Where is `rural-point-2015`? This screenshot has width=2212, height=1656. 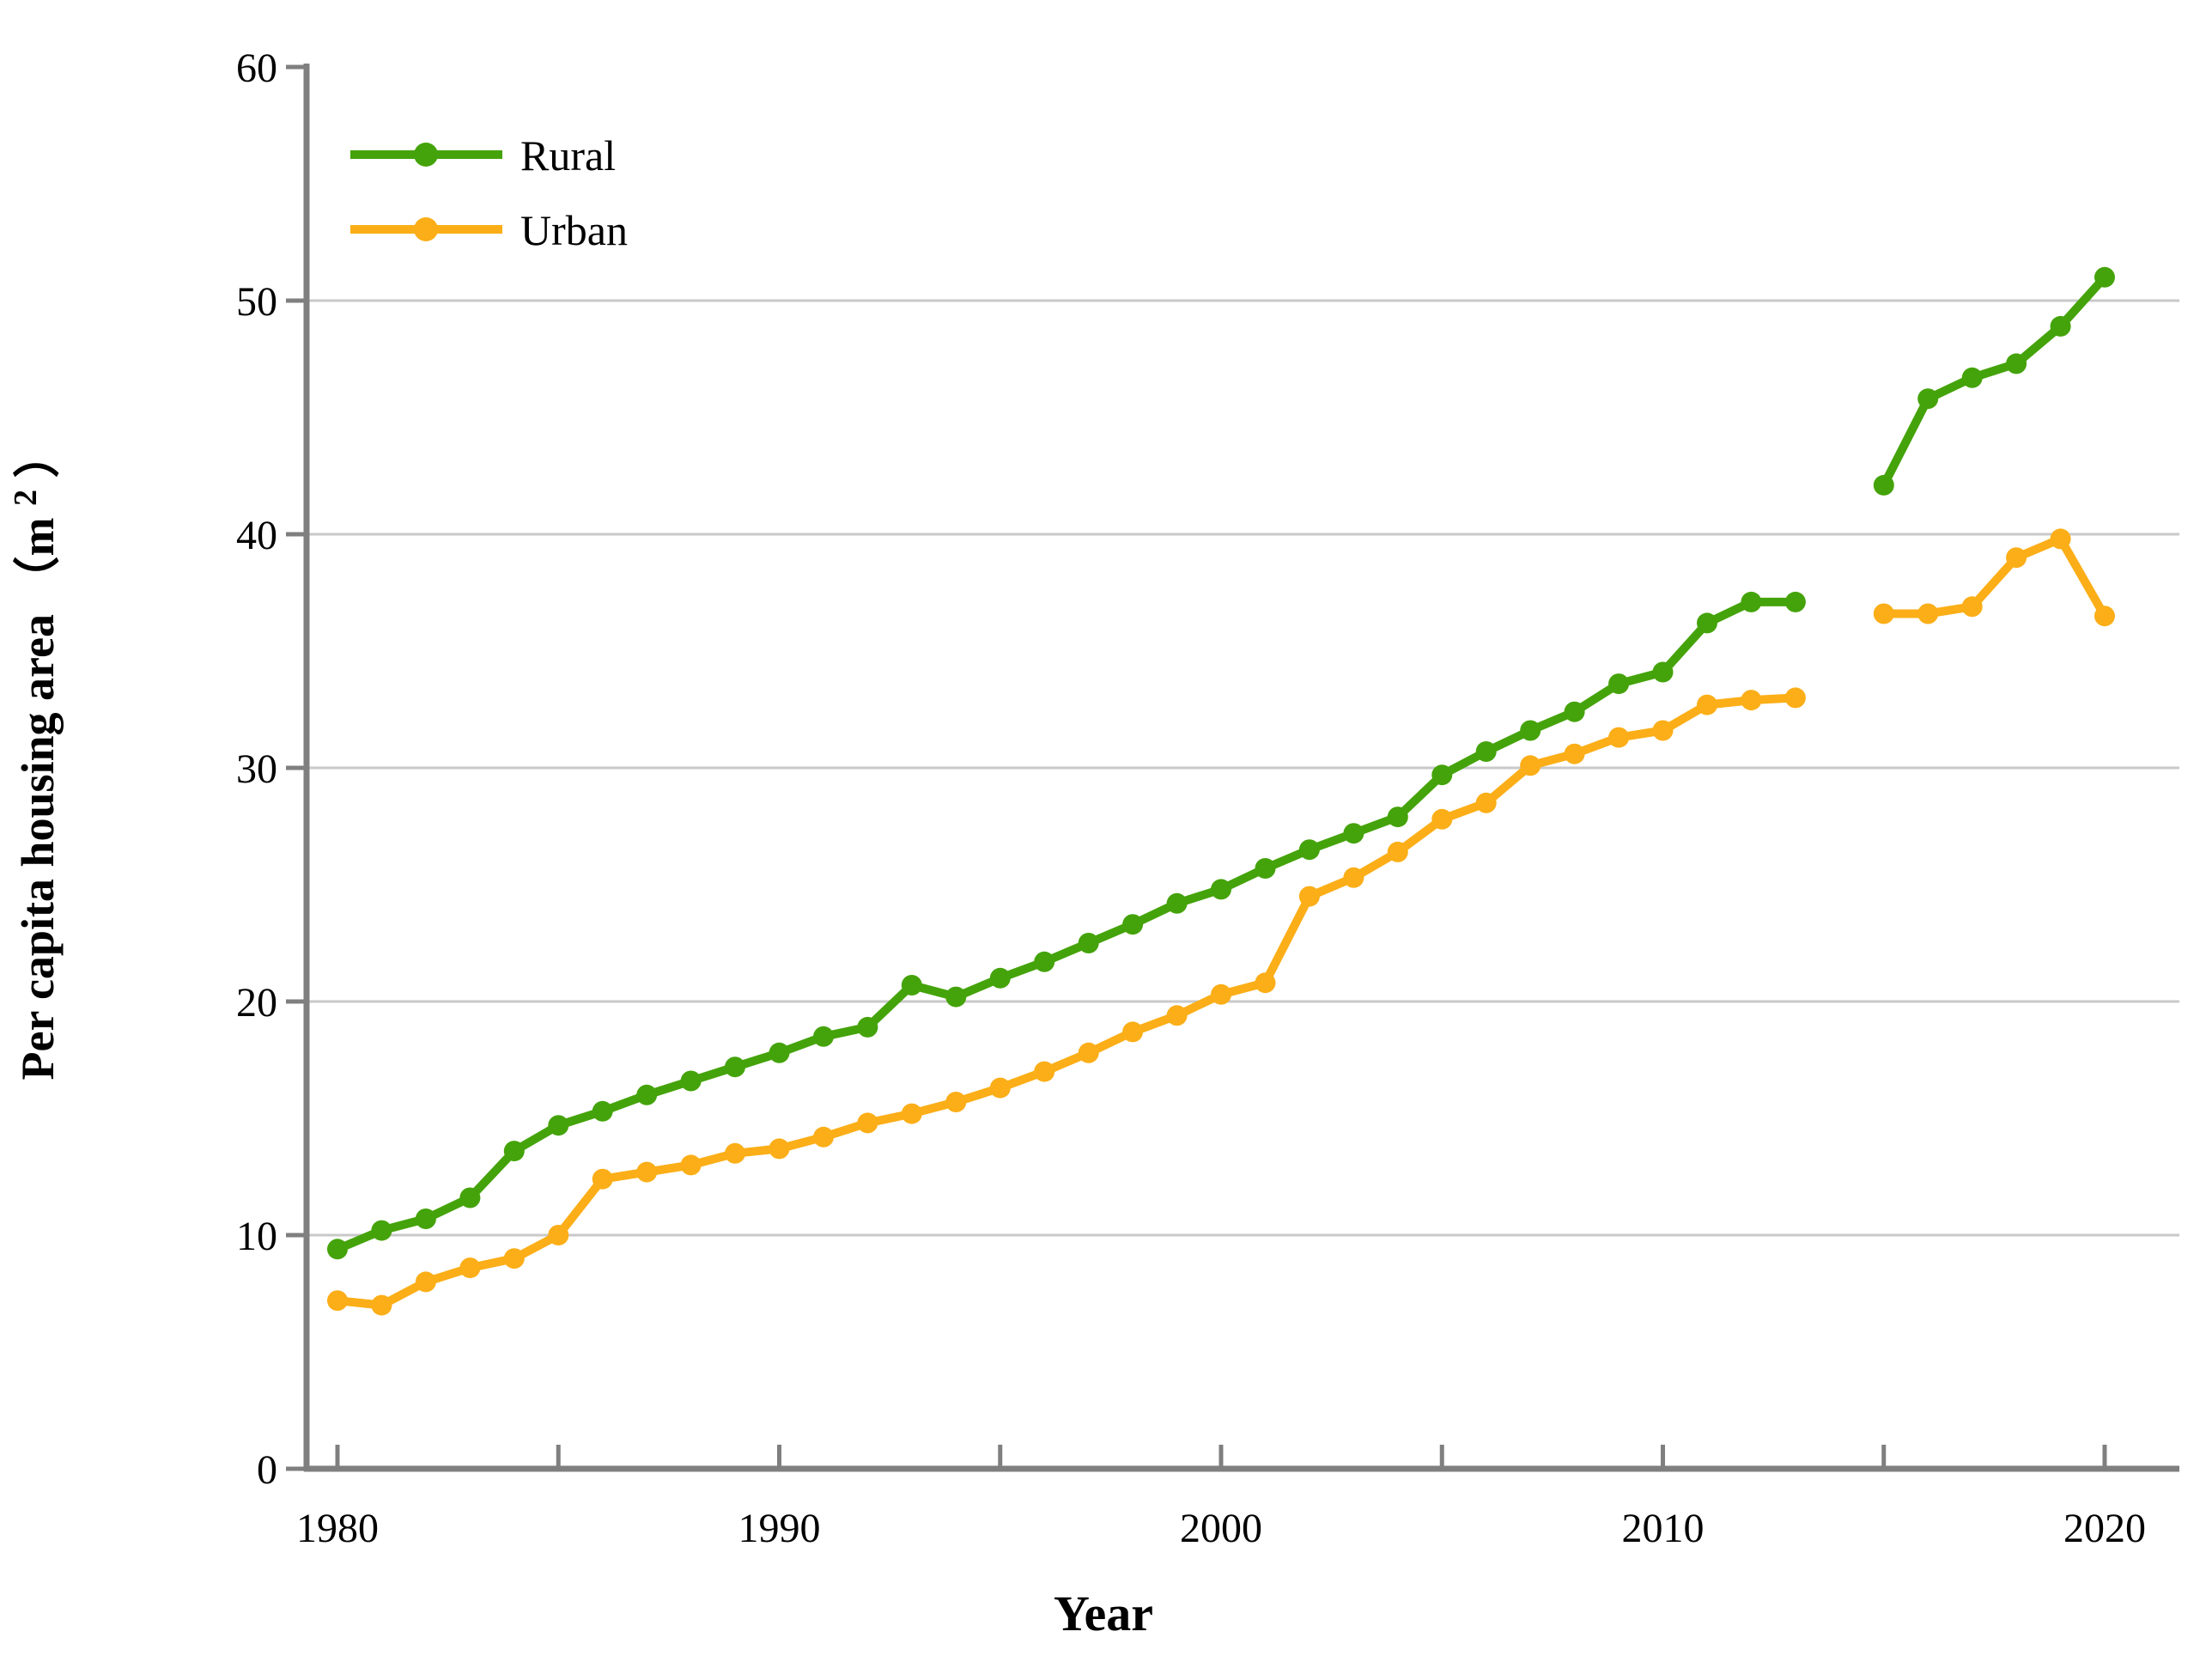 rural-point-2015 is located at coordinates (1884, 485).